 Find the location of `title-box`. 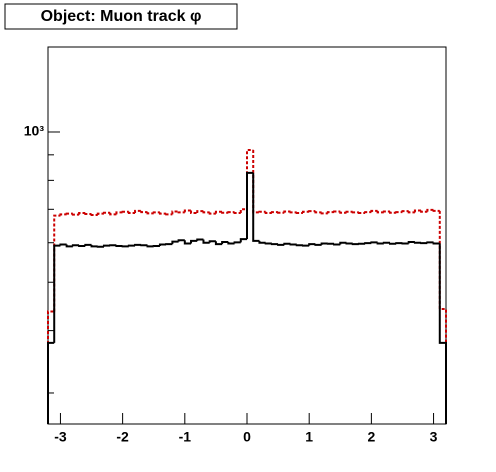

title-box is located at coordinates (121, 16).